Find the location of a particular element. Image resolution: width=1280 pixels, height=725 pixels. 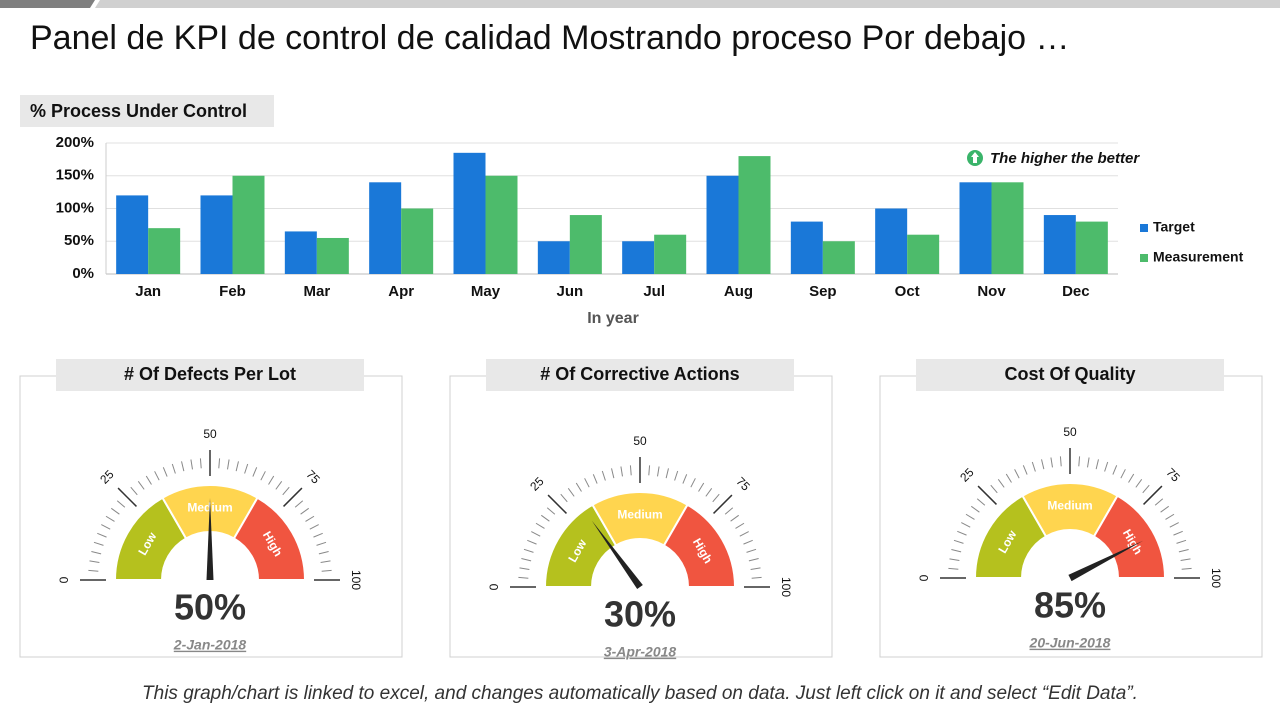

legend-label: Target is located at coordinates (1174, 227).